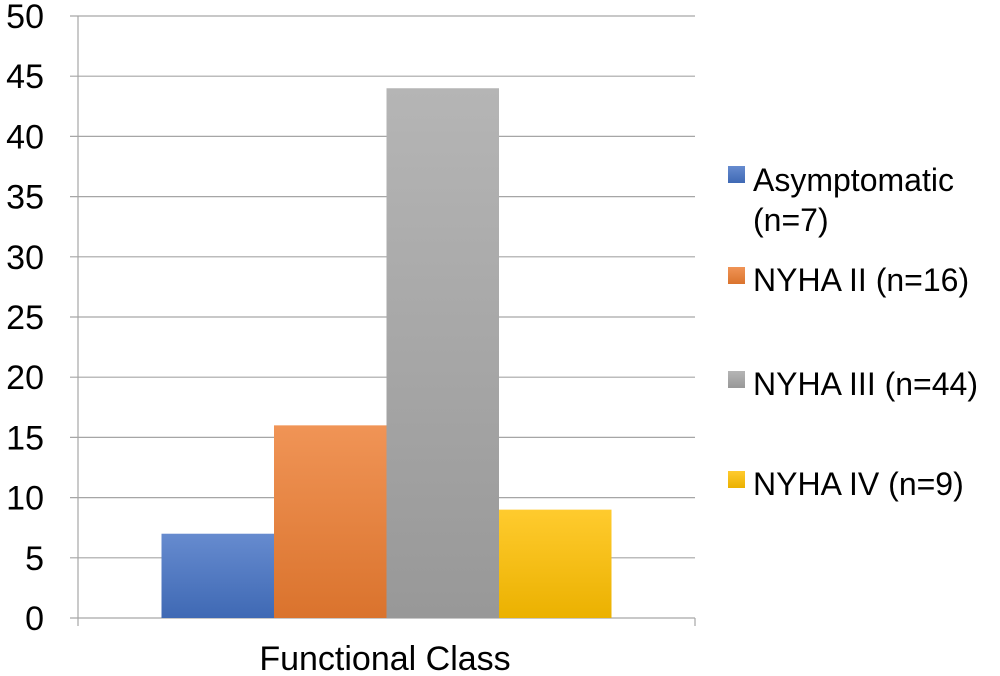 The height and width of the screenshot is (676, 1000). What do you see at coordinates (858, 484) in the screenshot?
I see `legend-label: NYHA IV (n=9)` at bounding box center [858, 484].